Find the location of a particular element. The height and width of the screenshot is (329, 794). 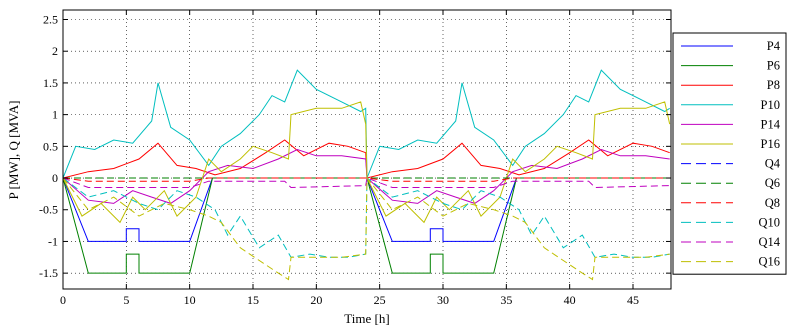

y-tick-label: 1.5 is located at coordinates (50, 83).